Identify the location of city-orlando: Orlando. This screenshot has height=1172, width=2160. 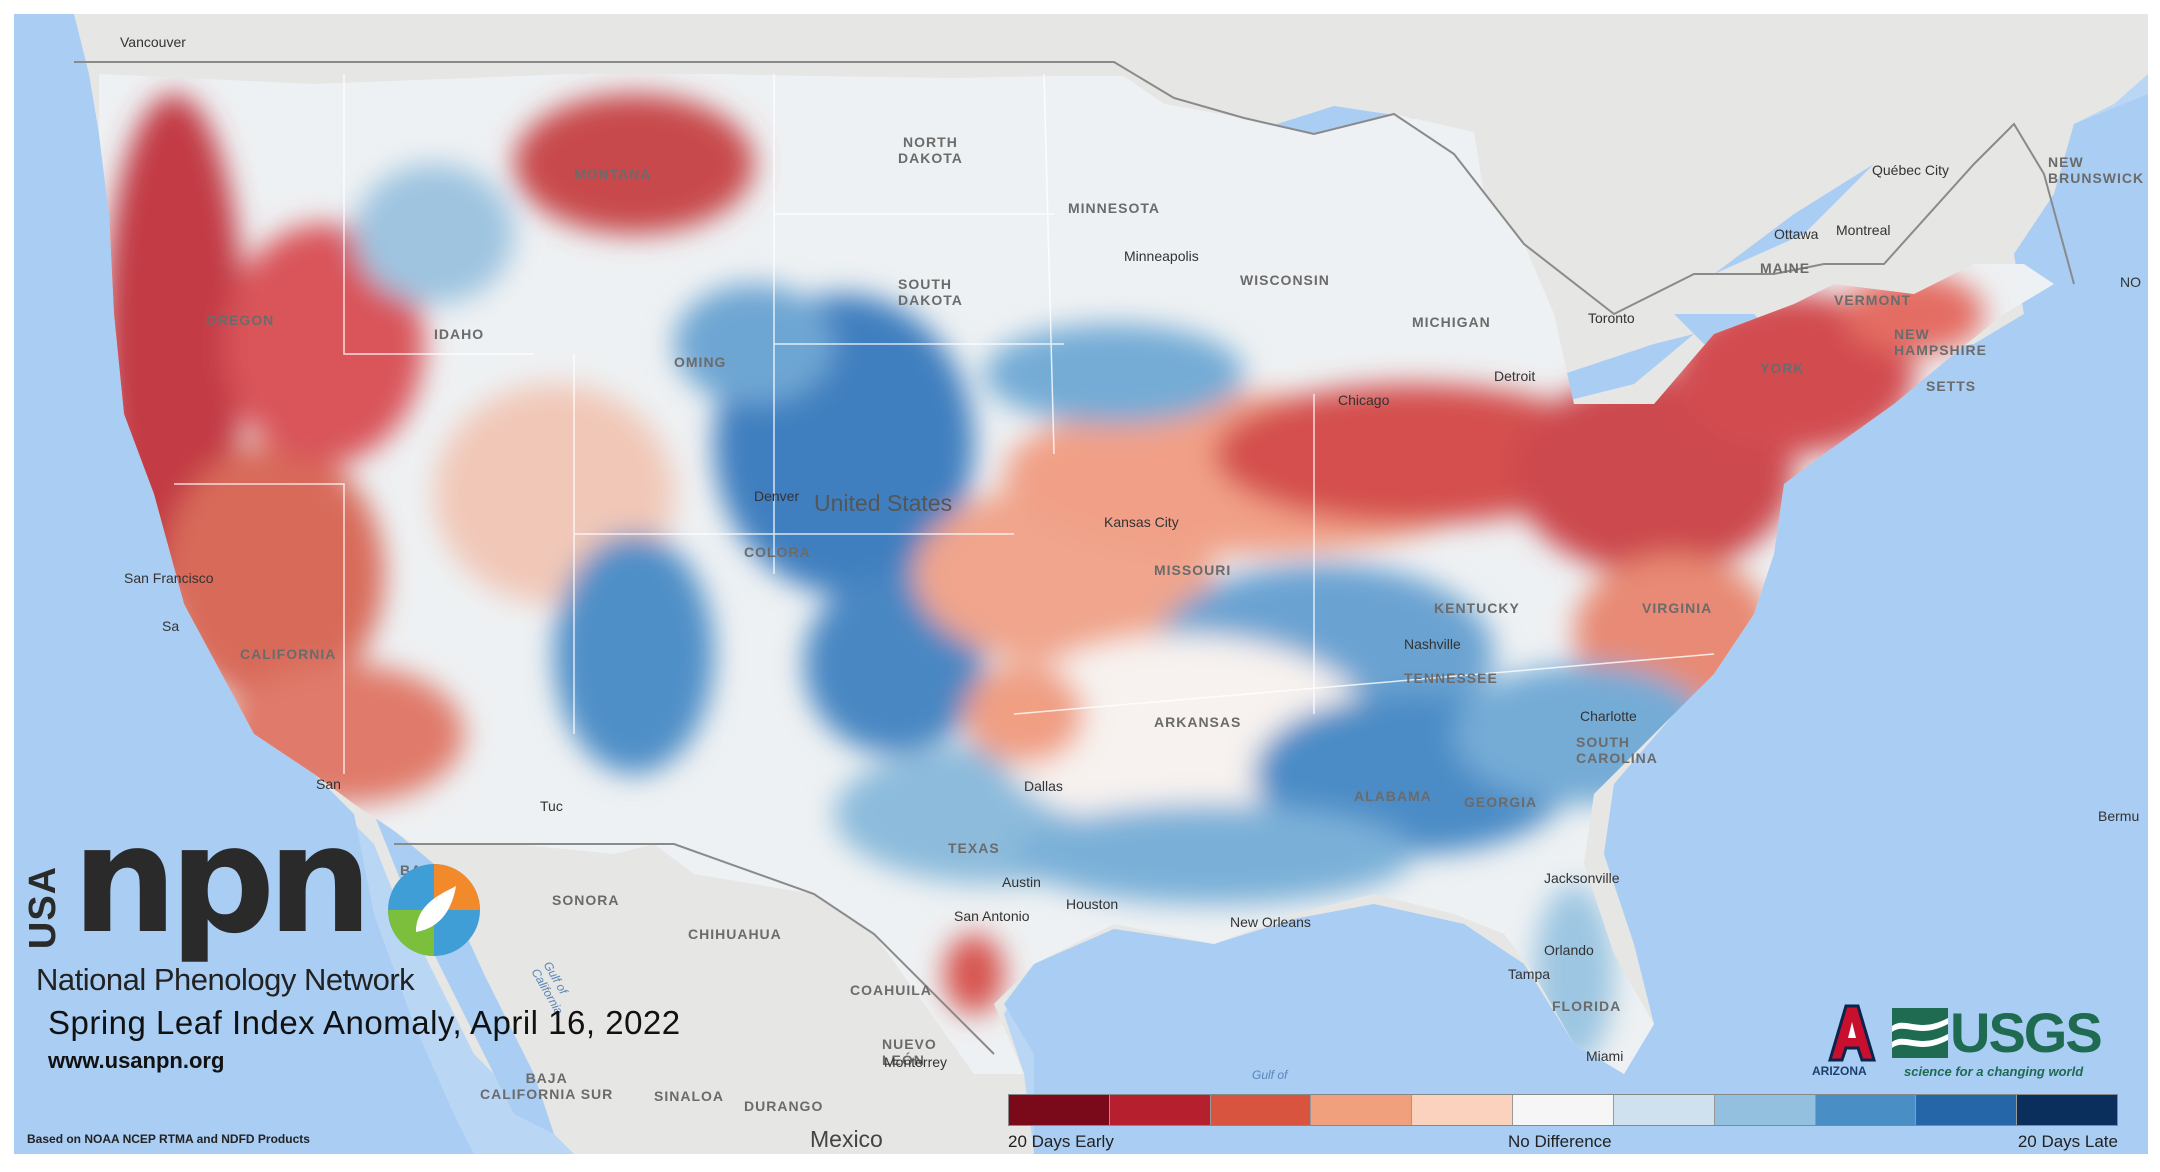
(1569, 950).